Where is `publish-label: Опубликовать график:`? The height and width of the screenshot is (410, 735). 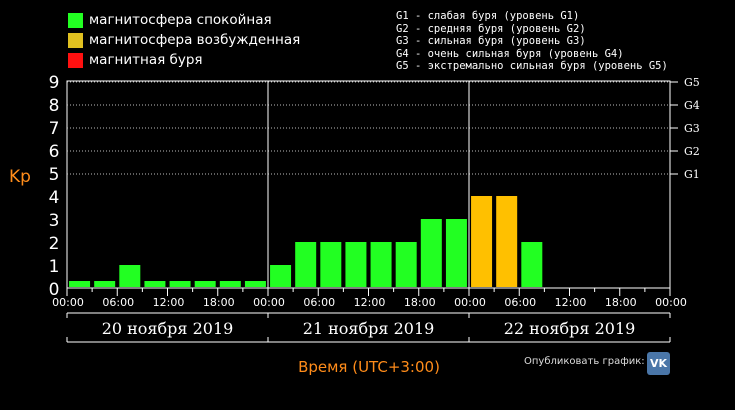 publish-label: Опубликовать график: is located at coordinates (584, 361).